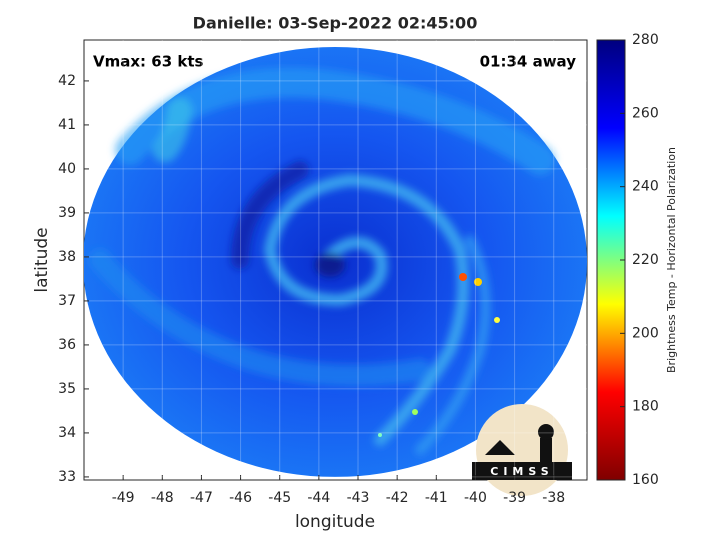 The width and height of the screenshot is (720, 540). What do you see at coordinates (335, 23) in the screenshot?
I see `chart-title: Danielle: 03-Sep-2022 02:45:00` at bounding box center [335, 23].